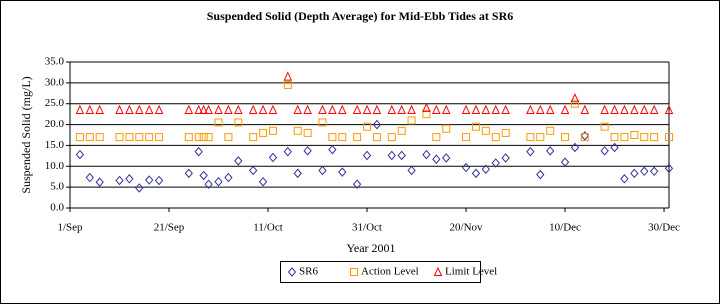 This screenshot has width=720, height=304. What do you see at coordinates (565, 228) in the screenshot?
I see `x-tick-label: 10/Dec` at bounding box center [565, 228].